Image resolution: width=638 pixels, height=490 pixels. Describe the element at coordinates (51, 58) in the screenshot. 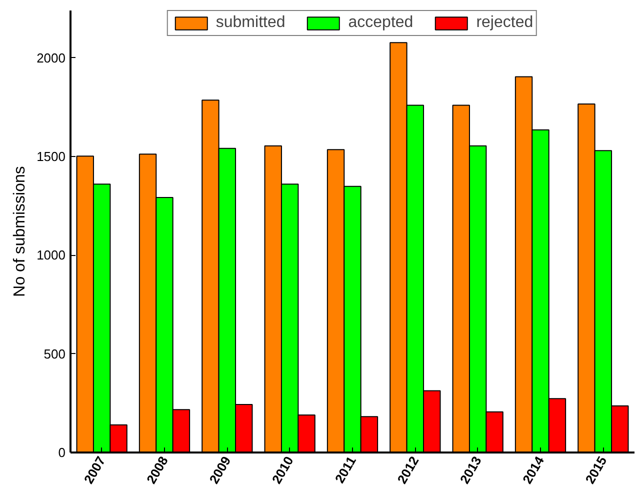

I see `y-tick-label: 2000` at that location.